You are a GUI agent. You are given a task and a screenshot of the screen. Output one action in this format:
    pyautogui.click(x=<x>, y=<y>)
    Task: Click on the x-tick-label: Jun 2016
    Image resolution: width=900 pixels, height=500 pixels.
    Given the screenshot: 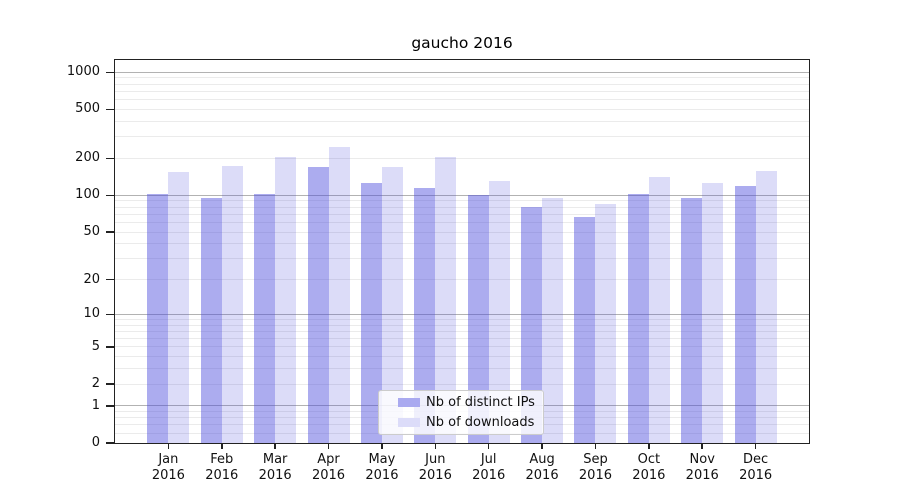 What is the action you would take?
    pyautogui.click(x=435, y=467)
    